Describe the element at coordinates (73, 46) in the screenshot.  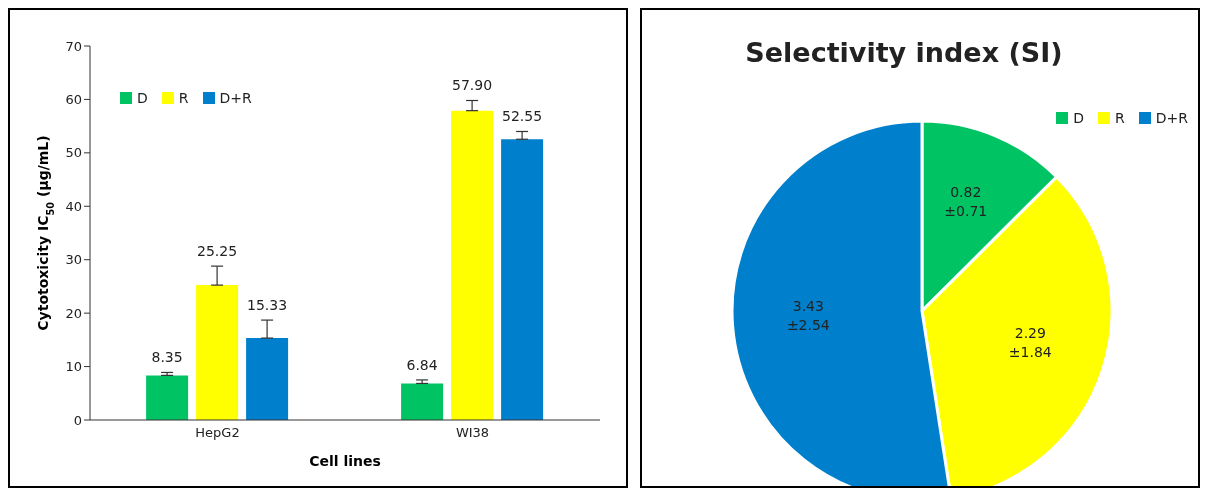
I see `y-tick-label: 70` at that location.